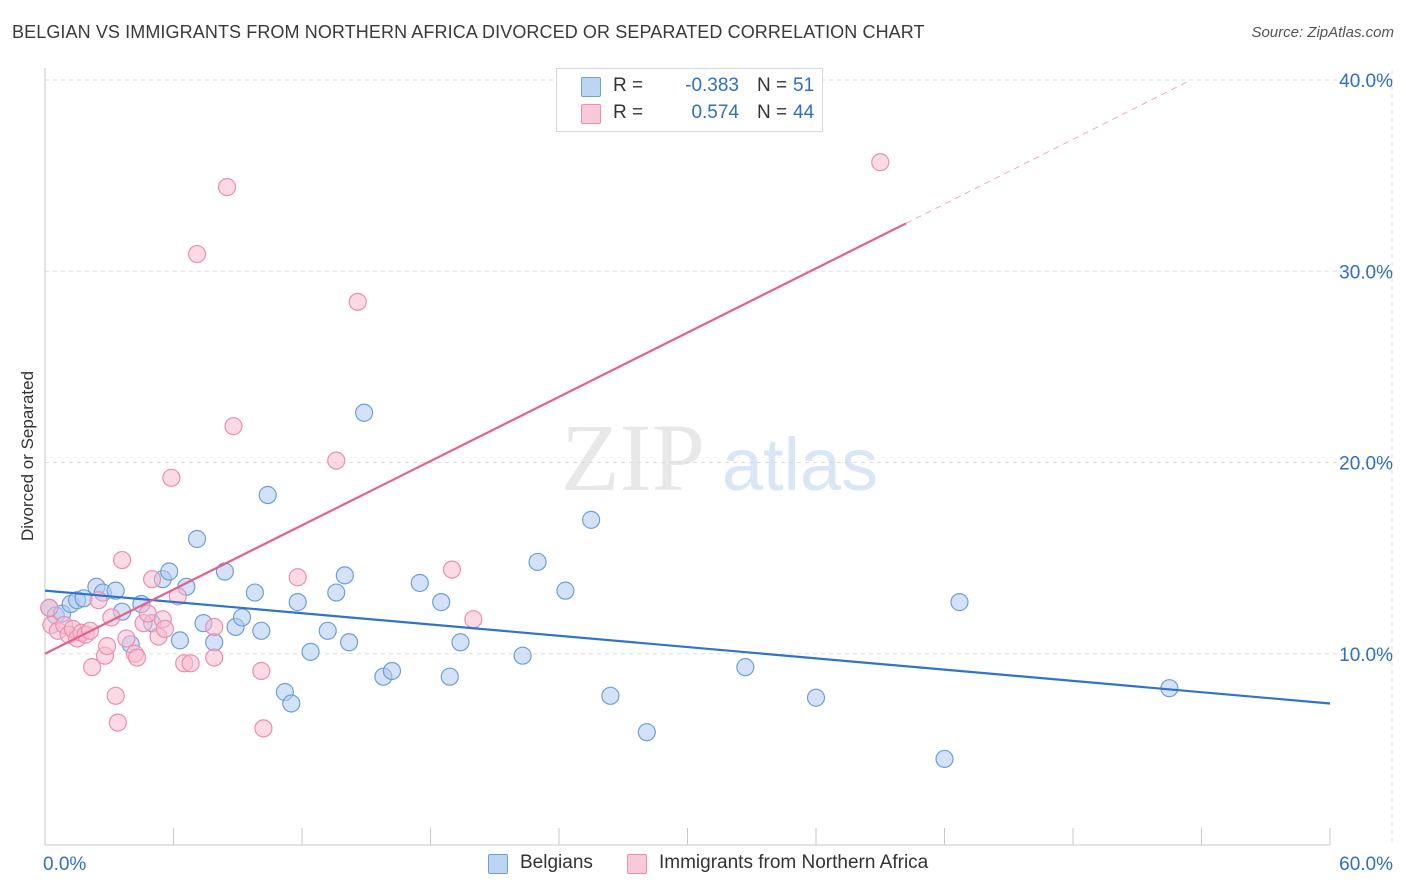  What do you see at coordinates (804, 112) in the screenshot?
I see `legend-n-value: 44` at bounding box center [804, 112].